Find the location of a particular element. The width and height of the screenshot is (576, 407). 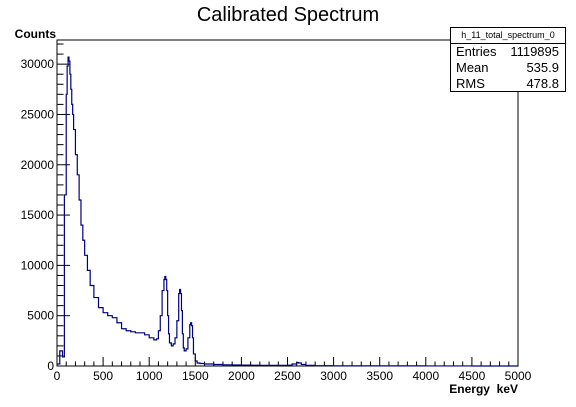

y-axis: 0 5000 10000 15000 20000 25000 30000 is located at coordinates (45, 208).